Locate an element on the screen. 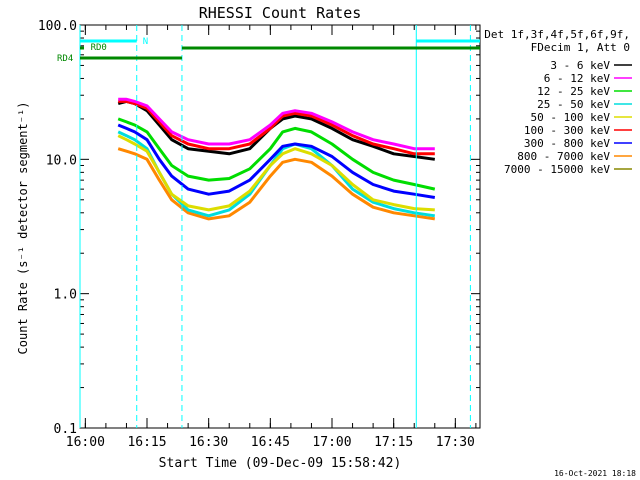 The height and width of the screenshot is (480, 640). legend-entry-label: 800 - 7000 keV is located at coordinates (563, 156).